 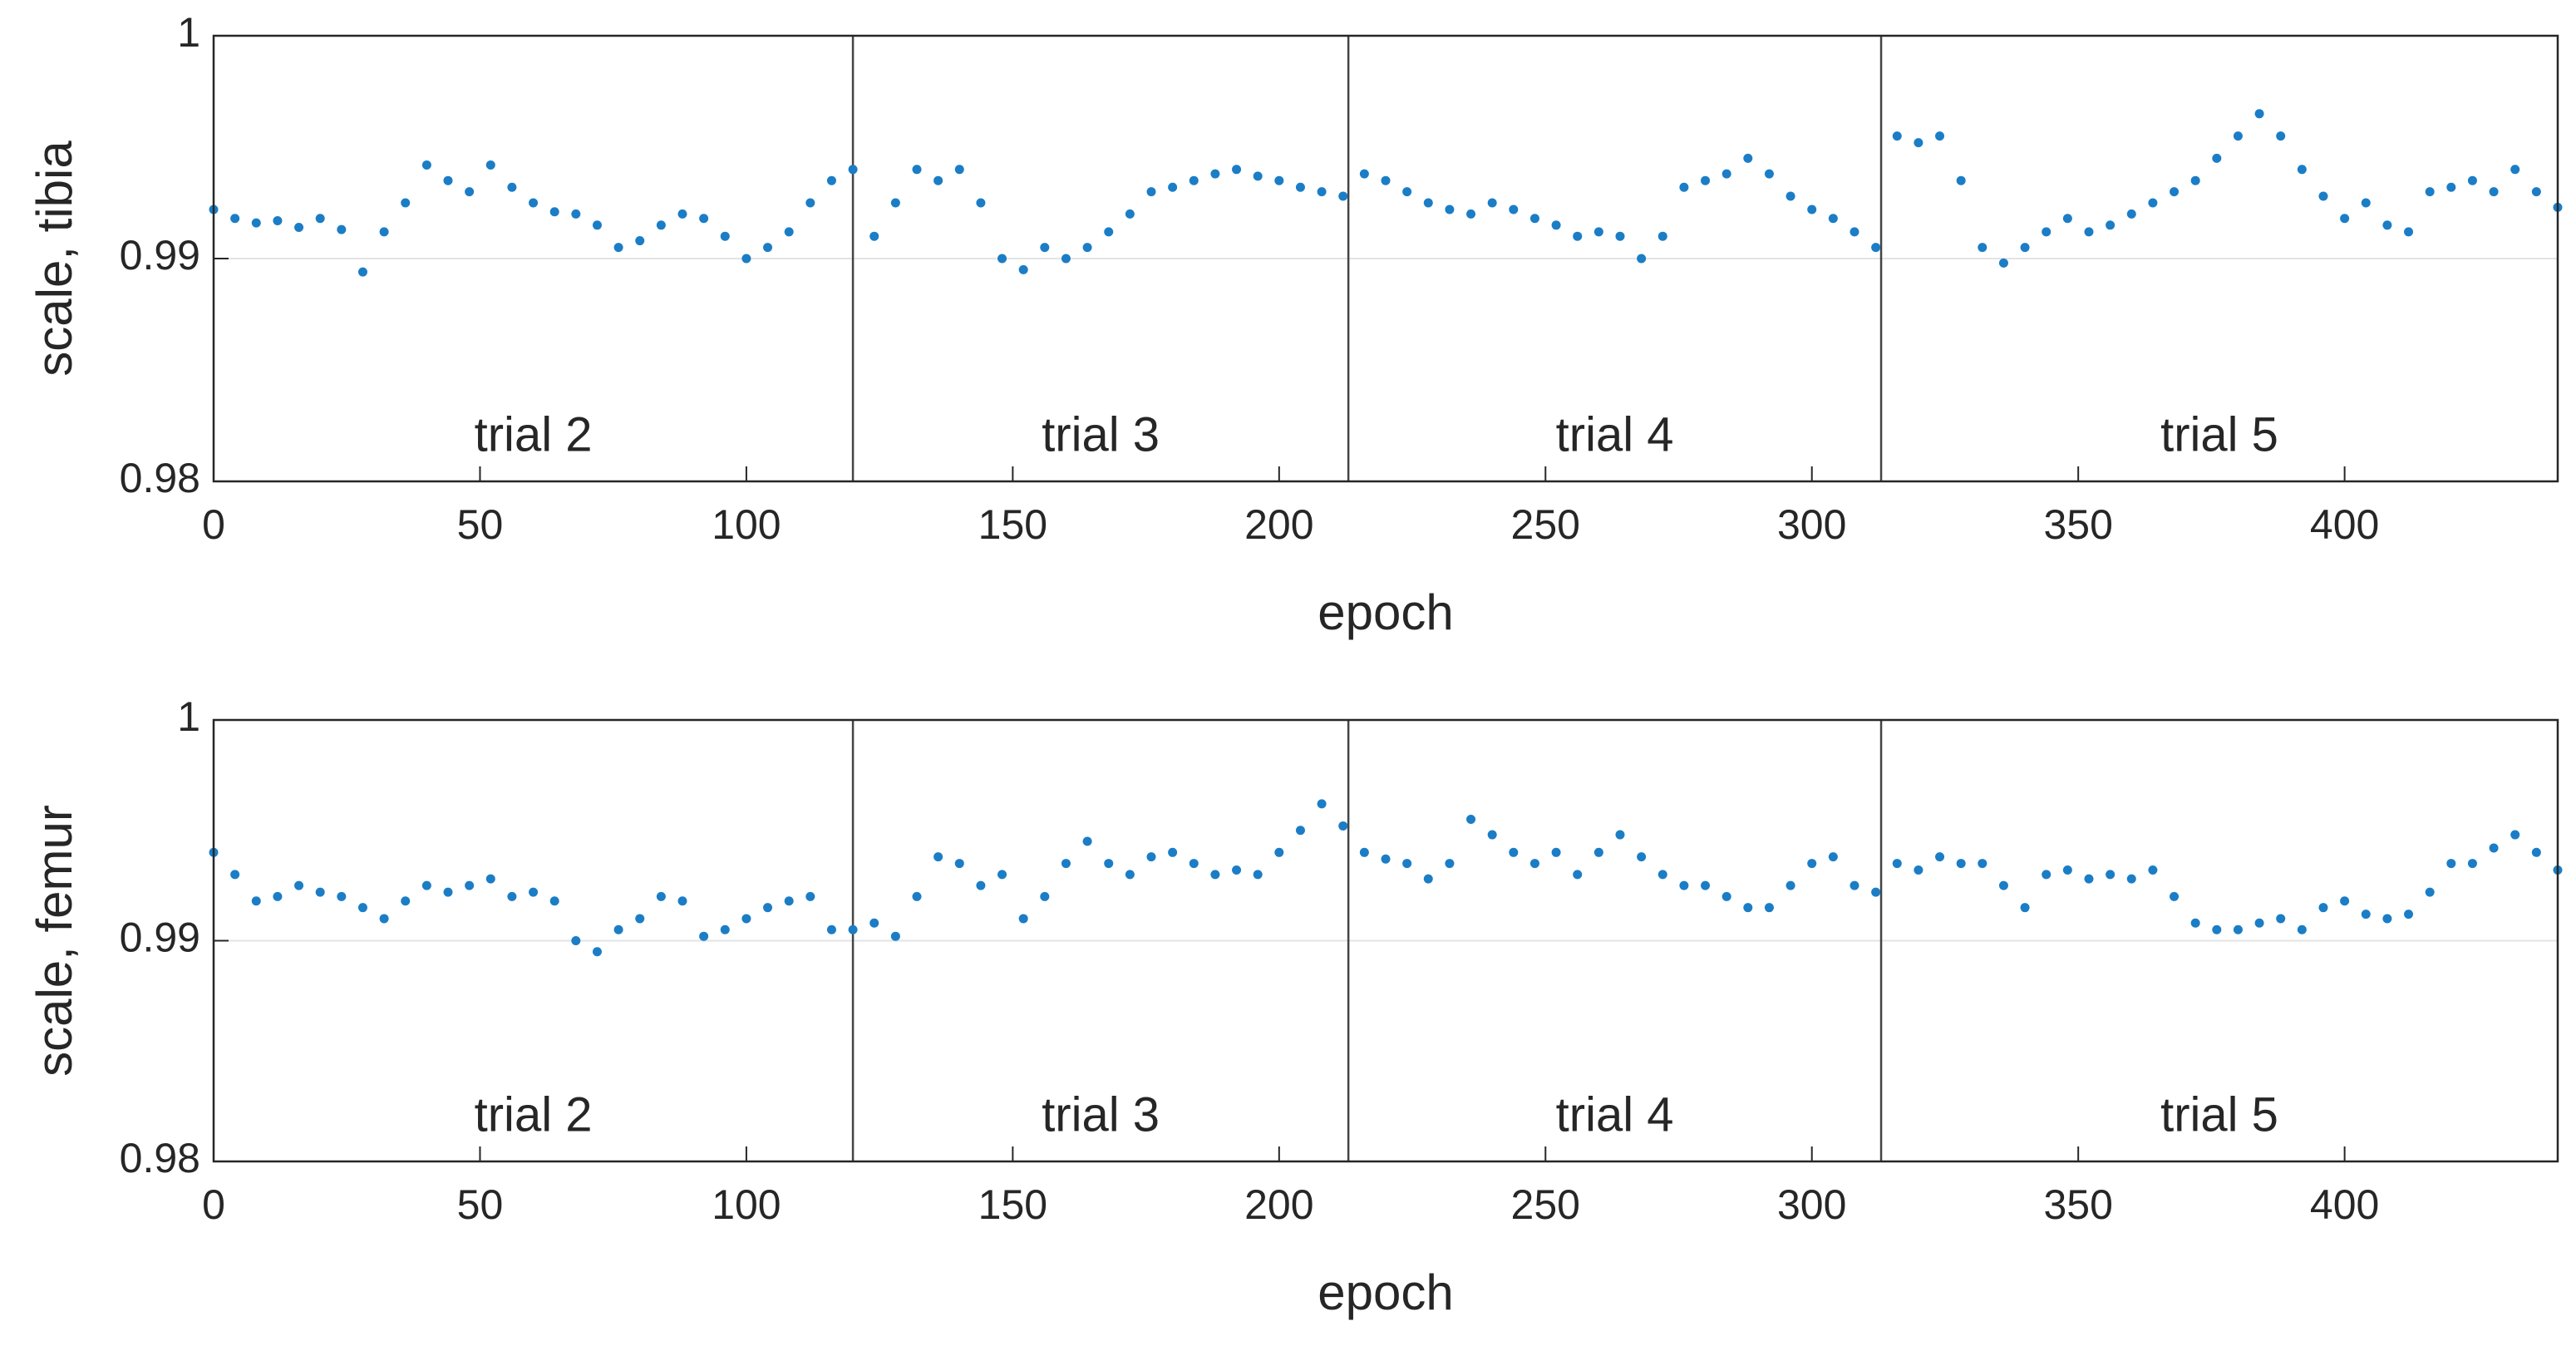 I want to click on trial-label: trial 2, so click(x=534, y=434).